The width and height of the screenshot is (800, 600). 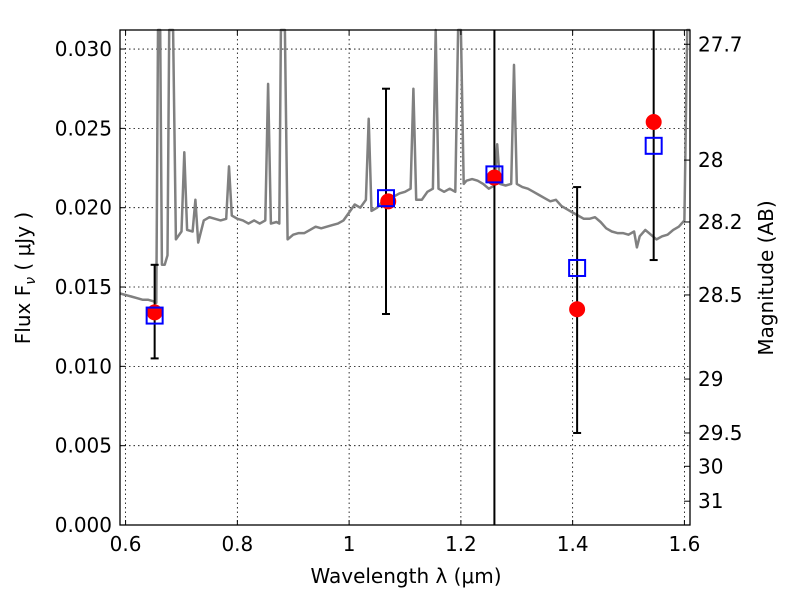 What do you see at coordinates (710, 501) in the screenshot?
I see `y2-tick-label: 31` at bounding box center [710, 501].